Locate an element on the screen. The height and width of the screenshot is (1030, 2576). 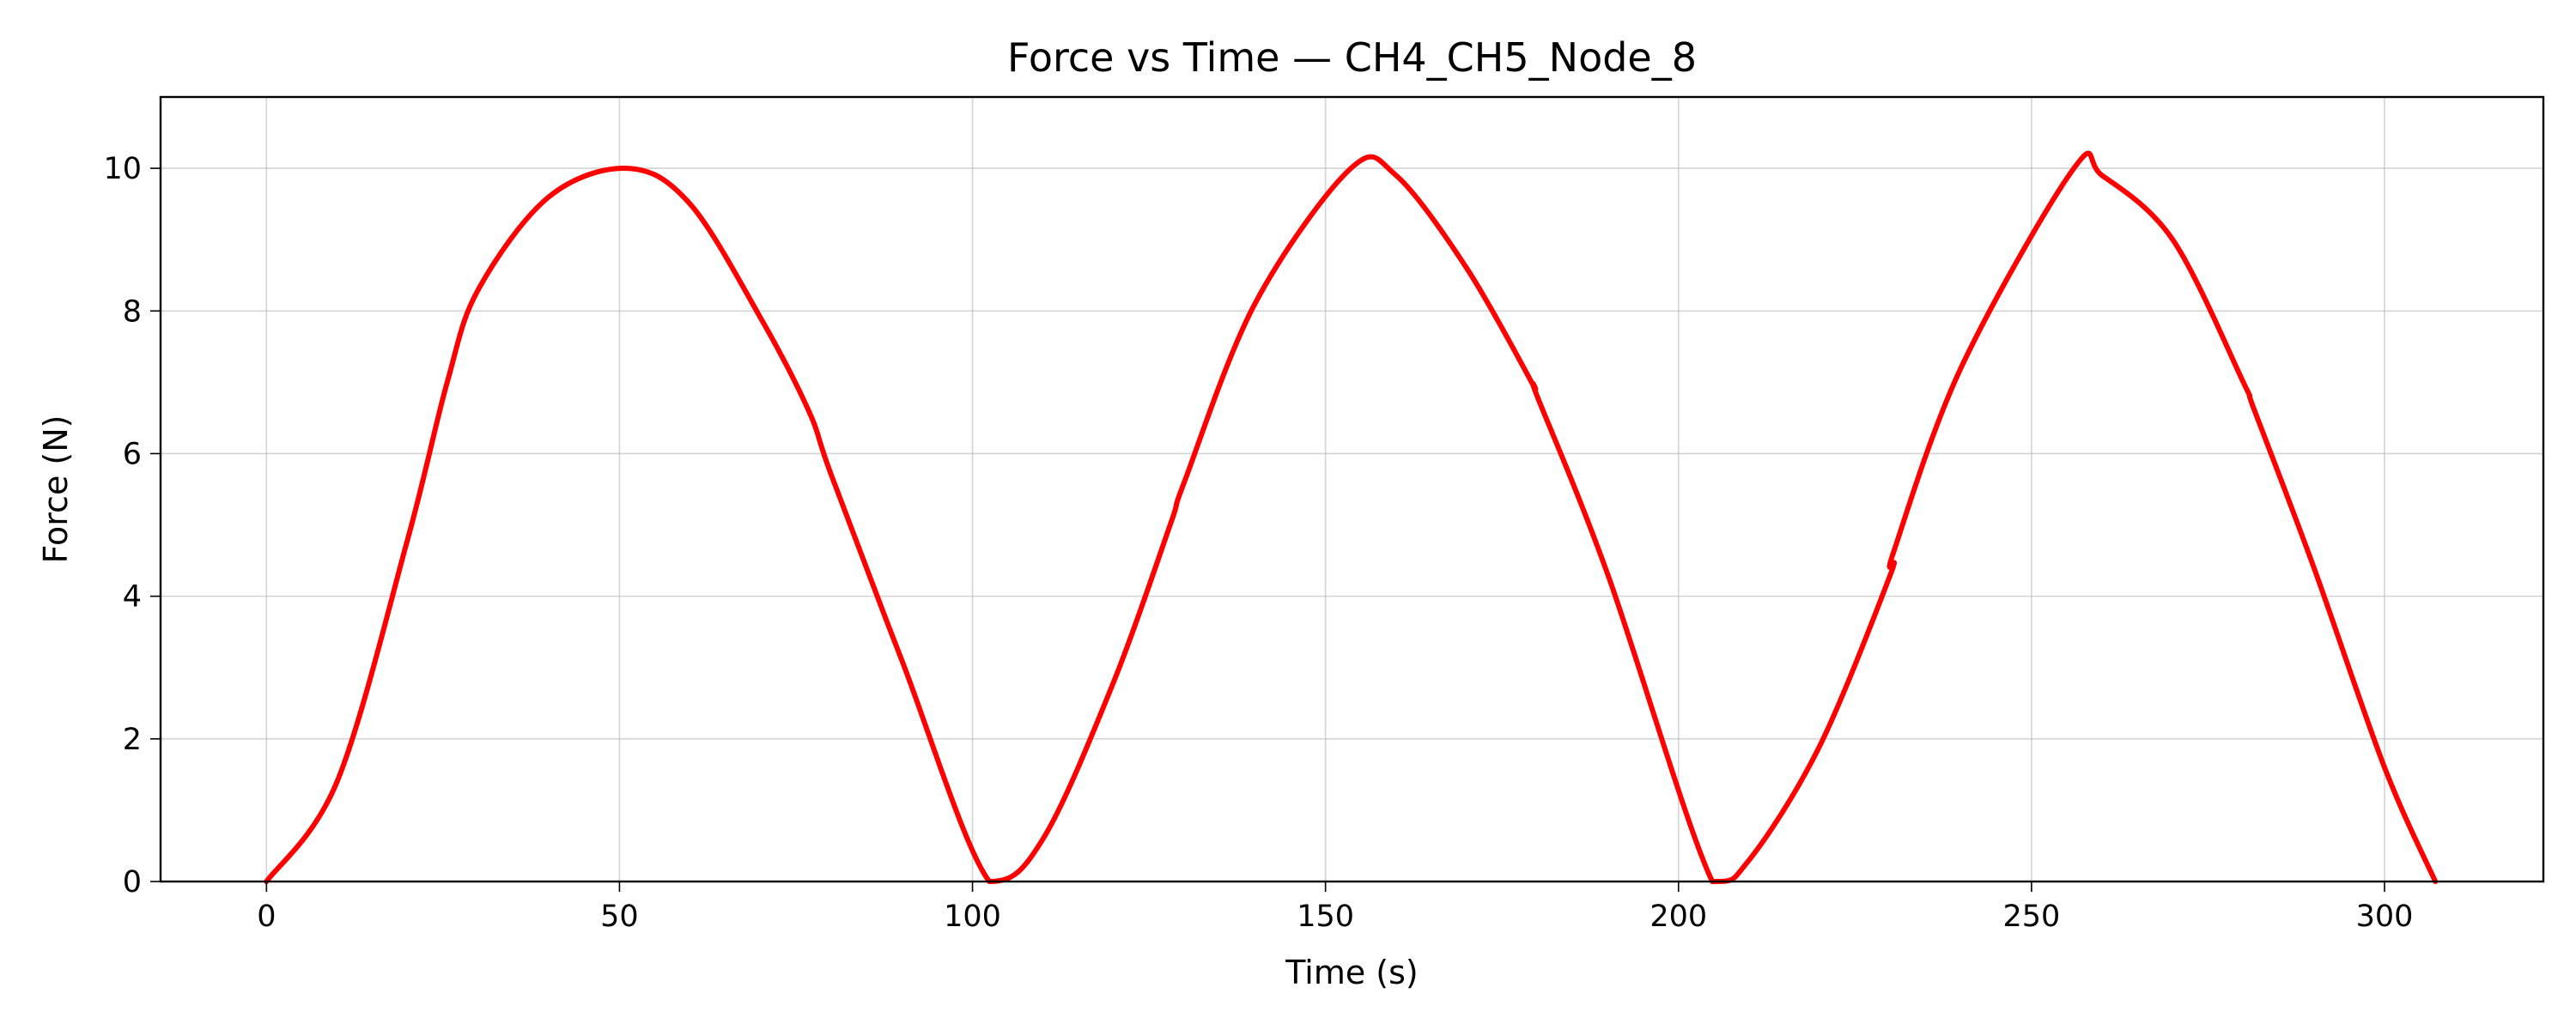
x-axis-label: Time (s) is located at coordinates (1352, 972).